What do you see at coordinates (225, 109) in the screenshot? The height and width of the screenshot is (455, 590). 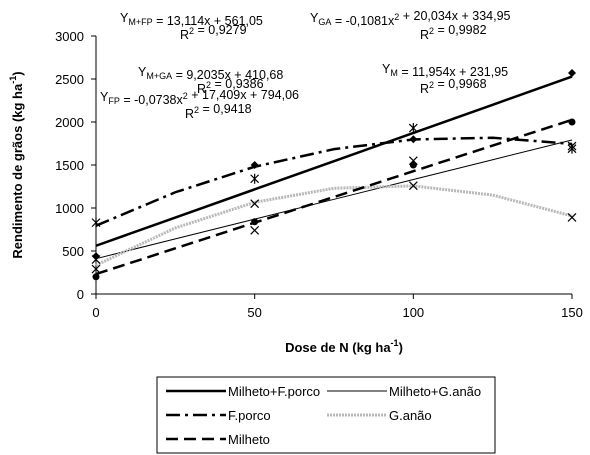 I see `annotation-text: = 0,9418` at bounding box center [225, 109].